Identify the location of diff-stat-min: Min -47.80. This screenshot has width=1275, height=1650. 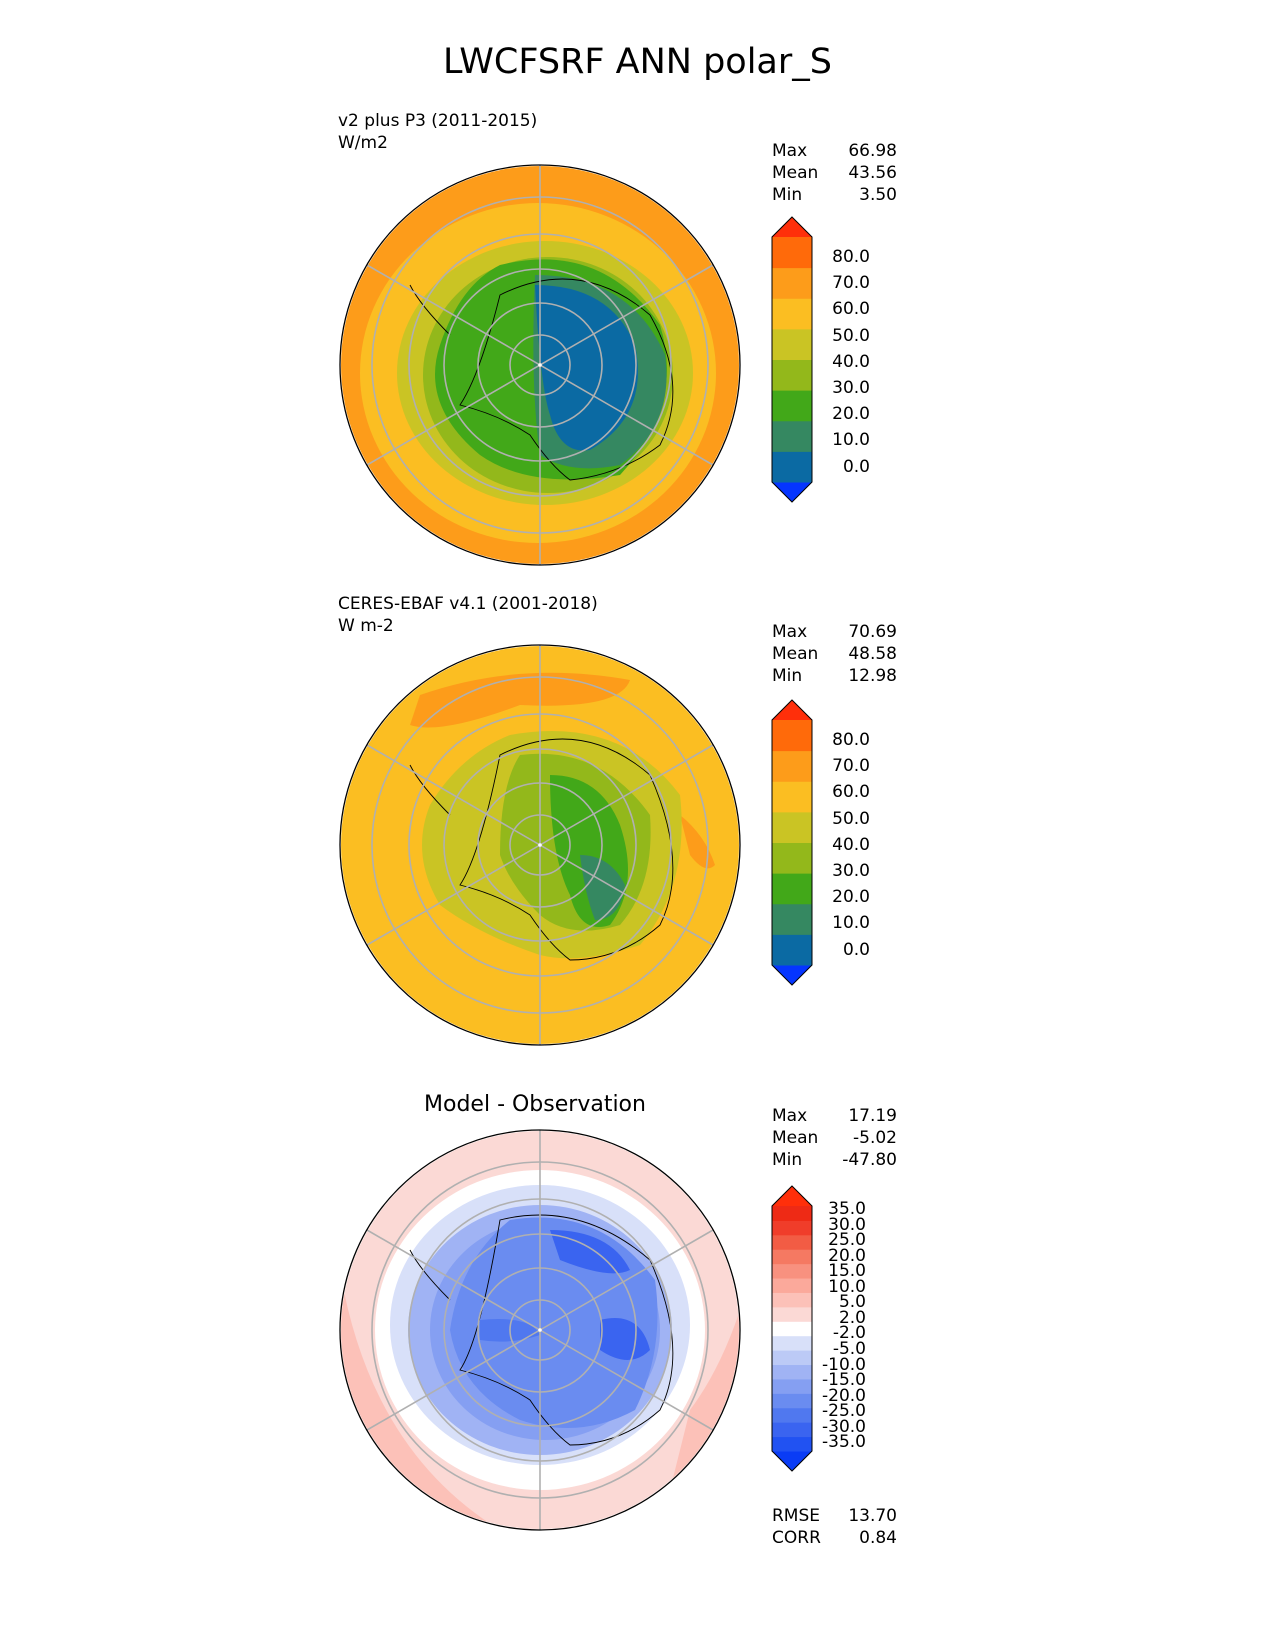
(834, 1160).